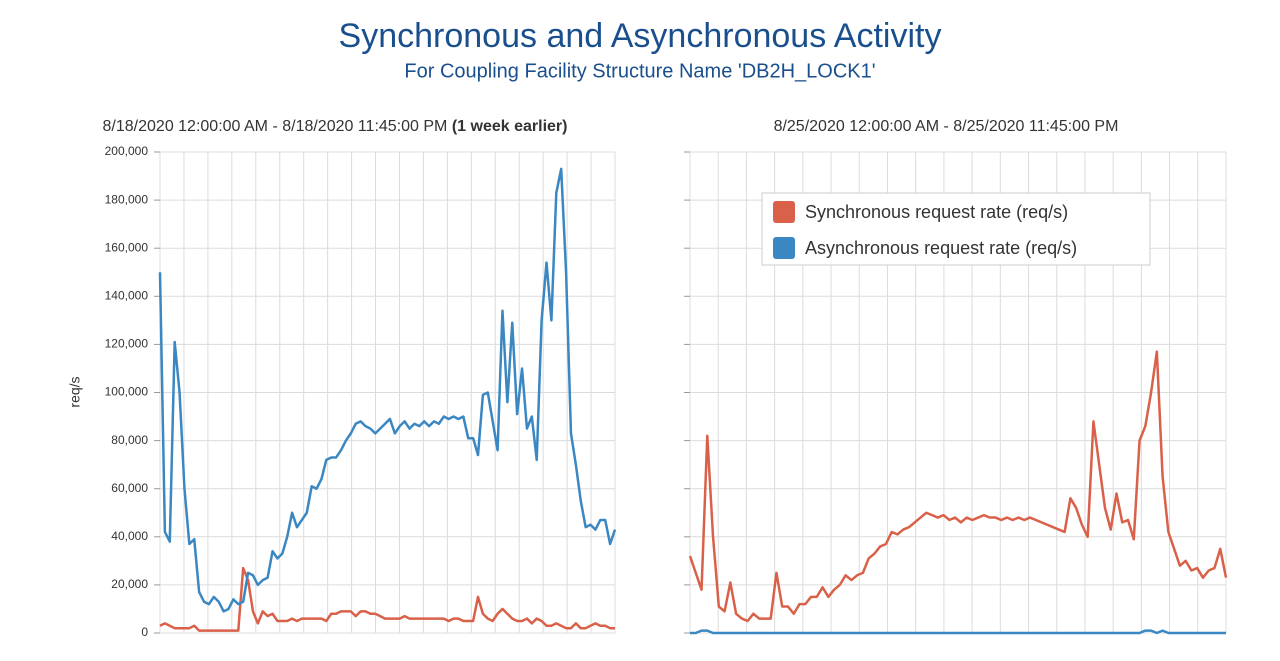 Image resolution: width=1280 pixels, height=661 pixels. I want to click on y-tick-label: 180,000, so click(127, 199).